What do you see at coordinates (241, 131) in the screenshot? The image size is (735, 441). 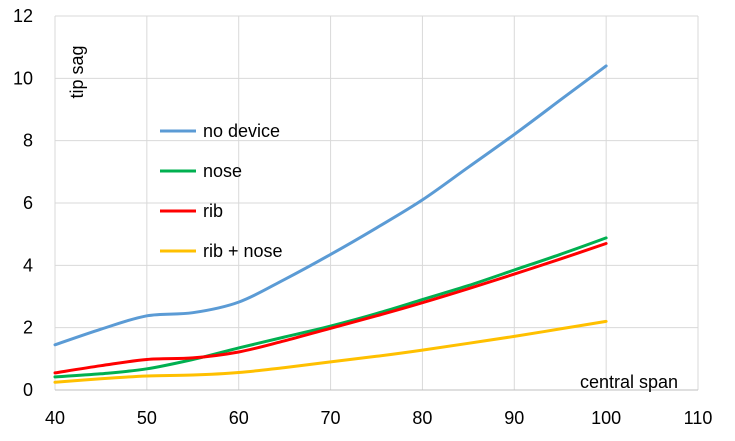 I see `legend-label-no-device: no device` at bounding box center [241, 131].